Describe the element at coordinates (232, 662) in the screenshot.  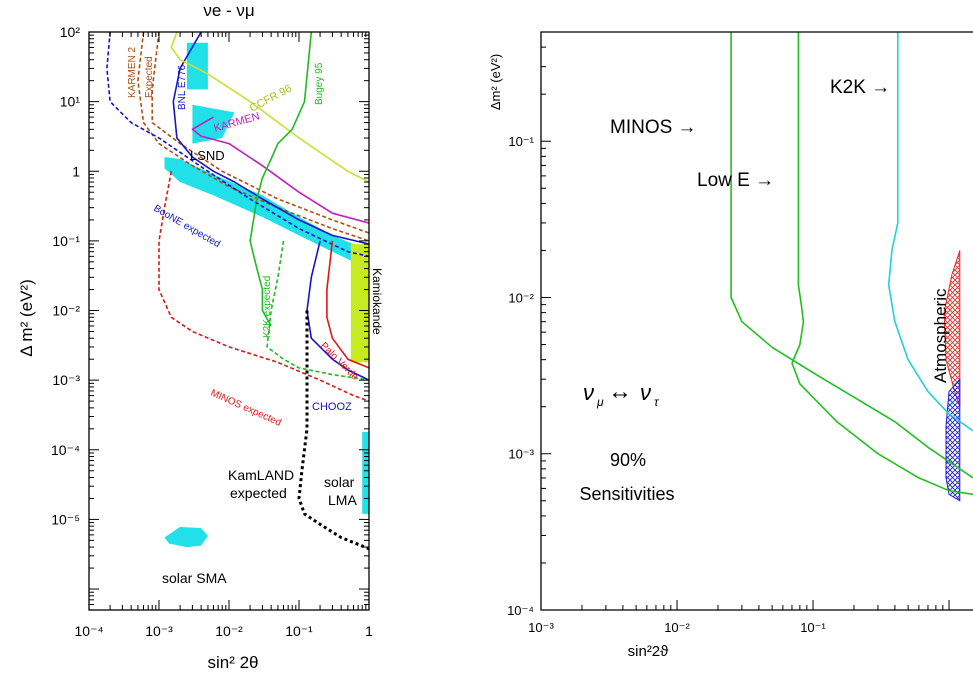
I see `left-xlabel: sin² 2θ` at that location.